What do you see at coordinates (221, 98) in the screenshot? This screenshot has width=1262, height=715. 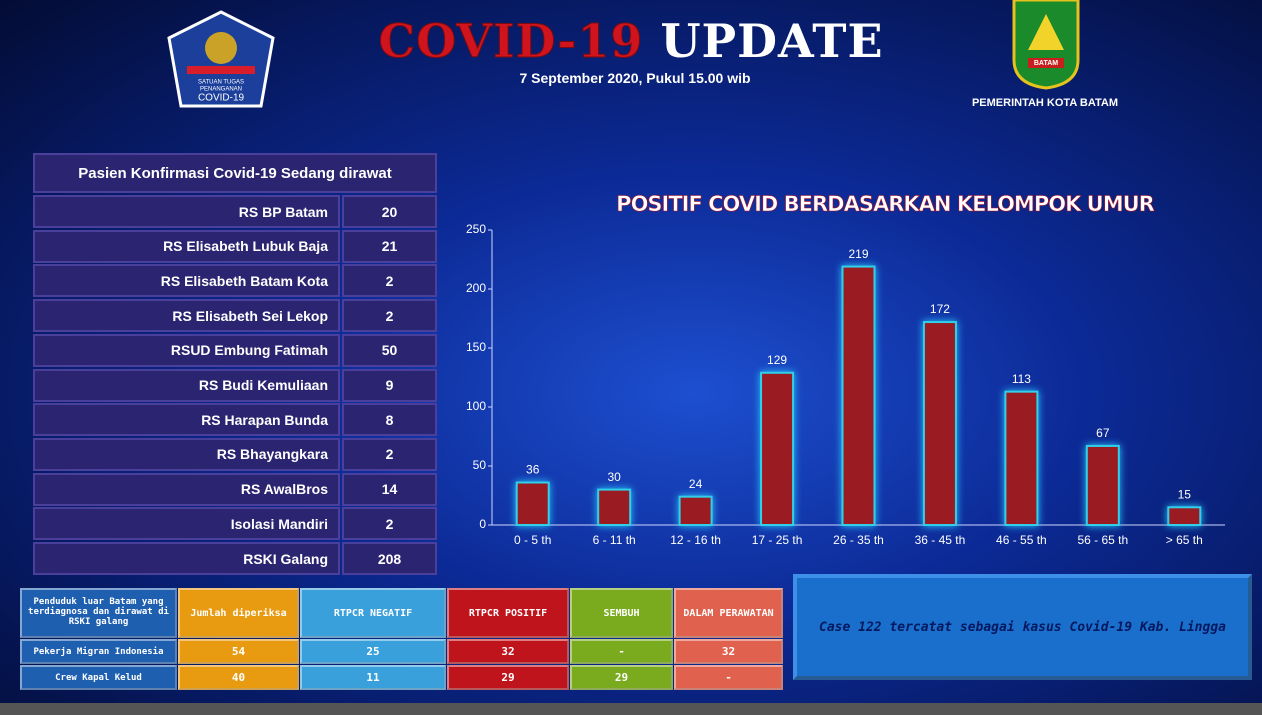 I see `logo-text: COVID-19` at bounding box center [221, 98].